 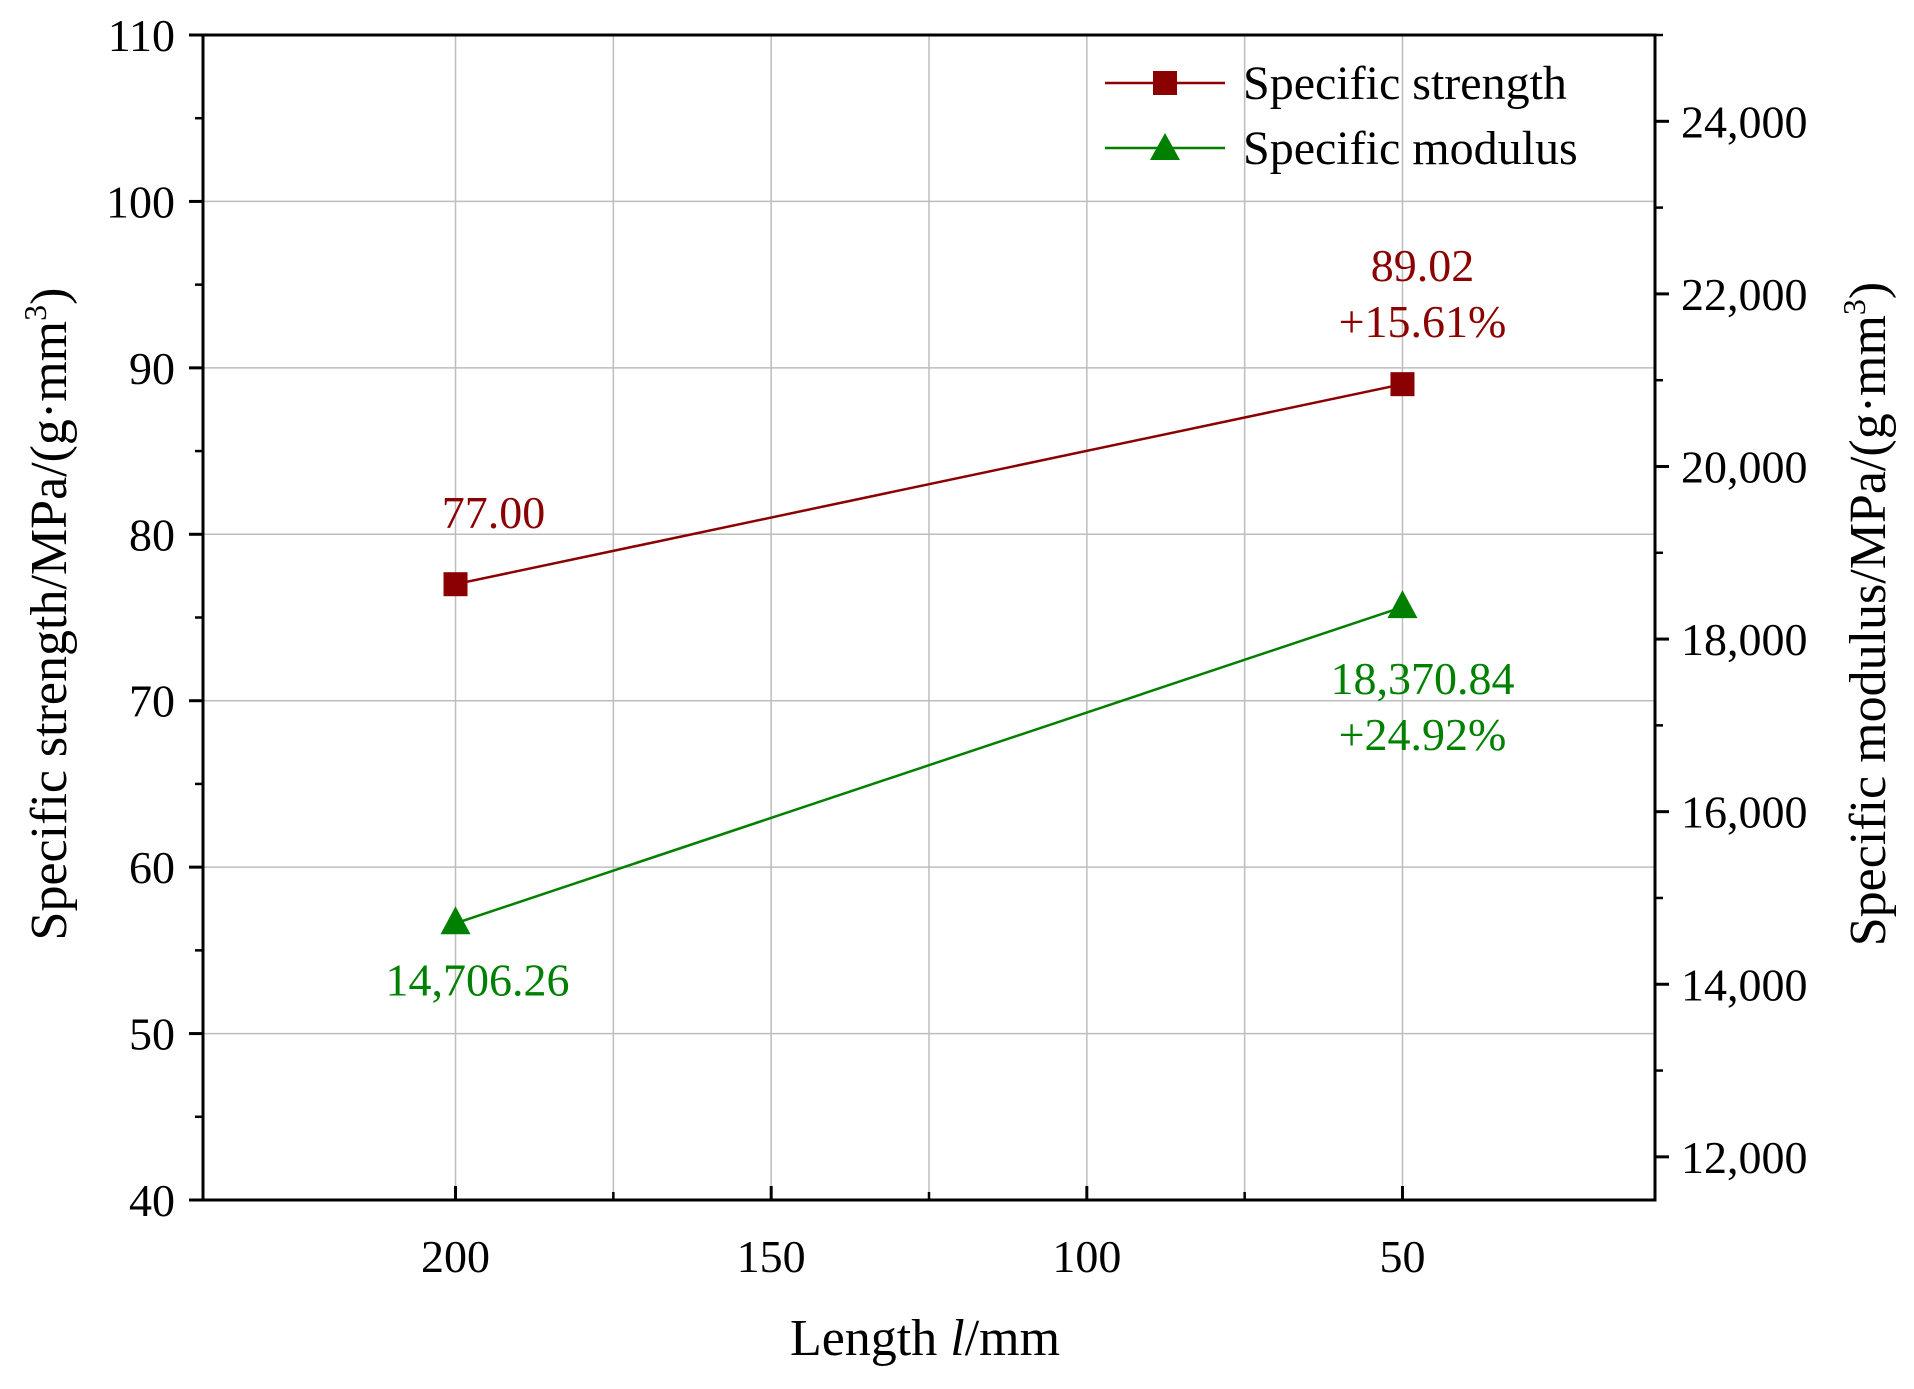 I want to click on y-left-title-close: ), so click(x=49, y=296).